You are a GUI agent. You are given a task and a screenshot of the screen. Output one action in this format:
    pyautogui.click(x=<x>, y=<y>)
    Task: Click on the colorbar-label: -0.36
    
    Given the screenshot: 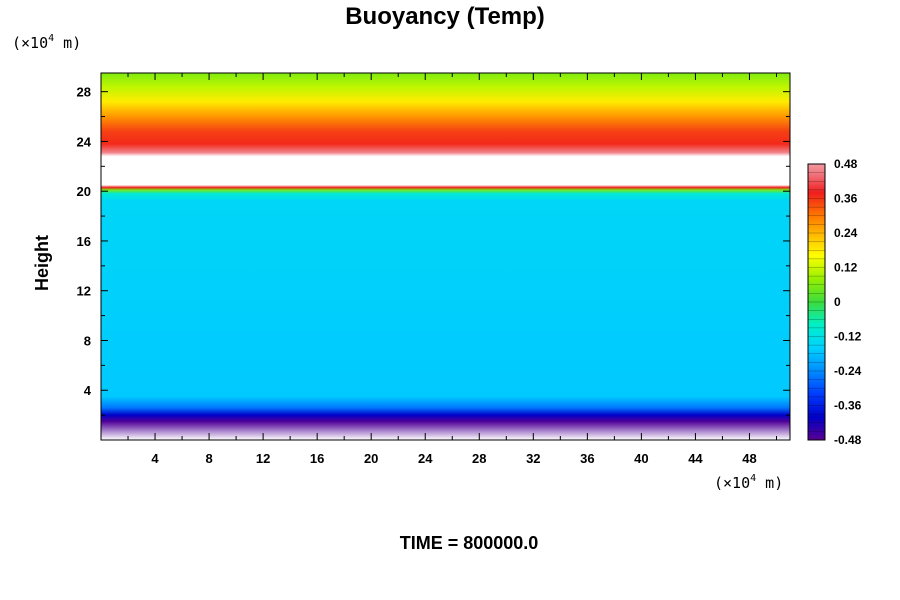 What is the action you would take?
    pyautogui.click(x=848, y=406)
    